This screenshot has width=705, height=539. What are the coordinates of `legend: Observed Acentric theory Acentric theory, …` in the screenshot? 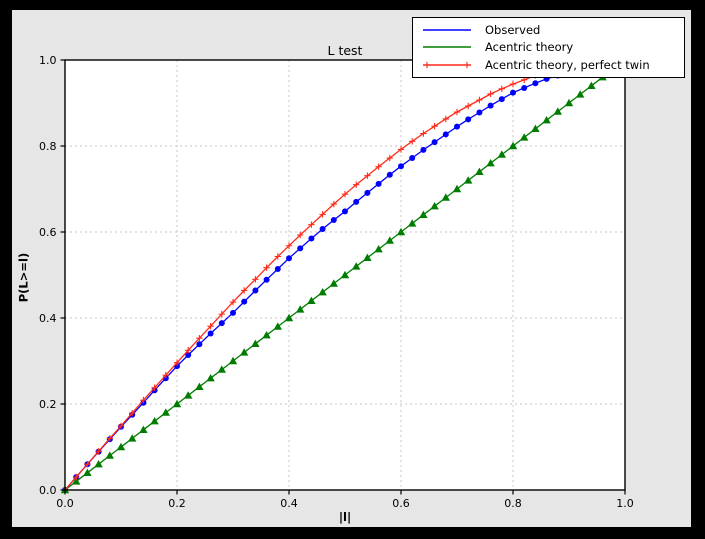 It's located at (548, 47).